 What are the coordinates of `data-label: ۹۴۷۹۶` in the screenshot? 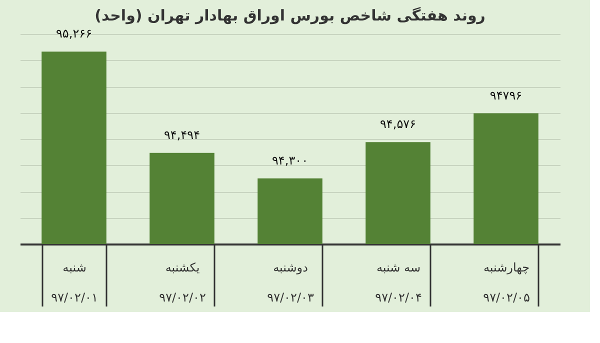 It's located at (506, 95).